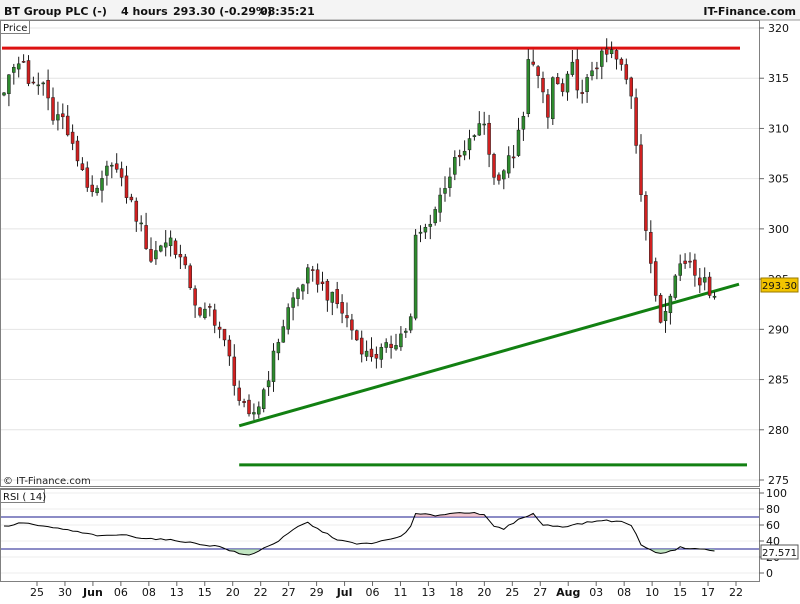  I want to click on last-price-tag-text: 293.30, so click(779, 286).